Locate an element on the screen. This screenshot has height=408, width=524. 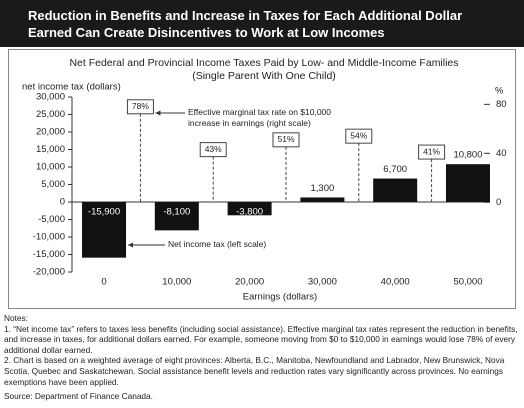
y-tick-label: 25,000 is located at coordinates (50, 114).